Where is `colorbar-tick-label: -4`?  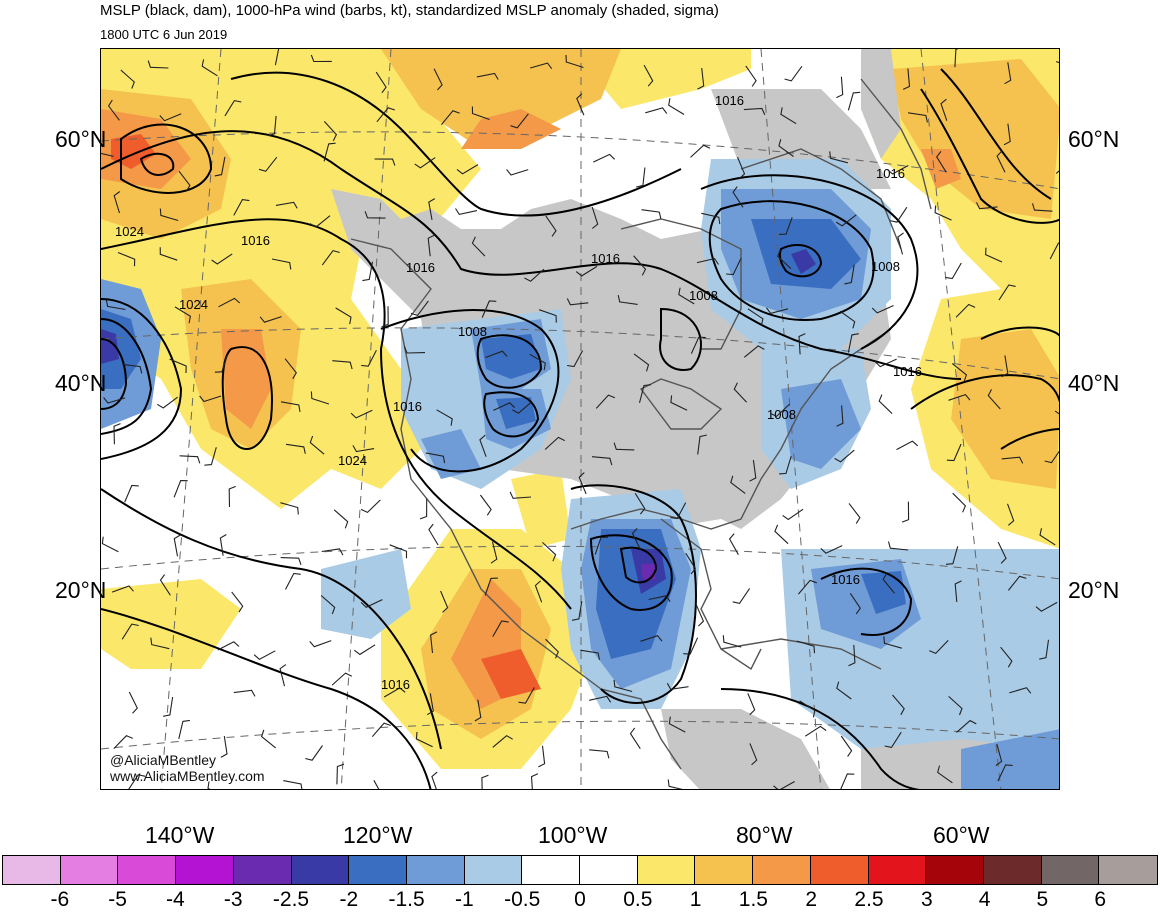
colorbar-tick-label: -4 is located at coordinates (175, 899).